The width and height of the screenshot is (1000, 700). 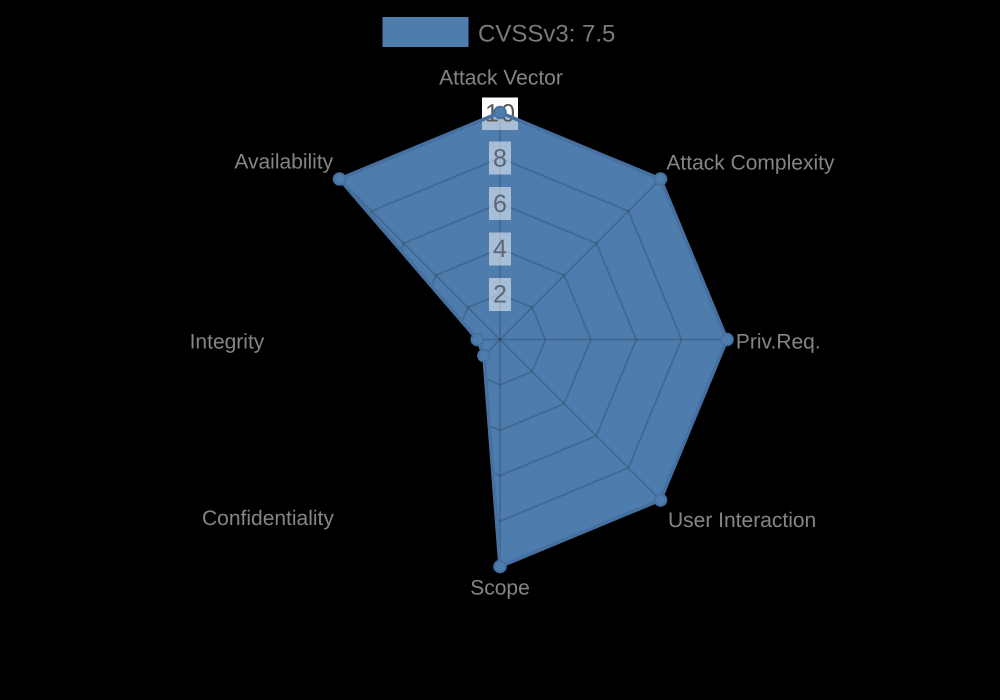 What do you see at coordinates (500, 158) in the screenshot?
I see `svg-text: 8` at bounding box center [500, 158].